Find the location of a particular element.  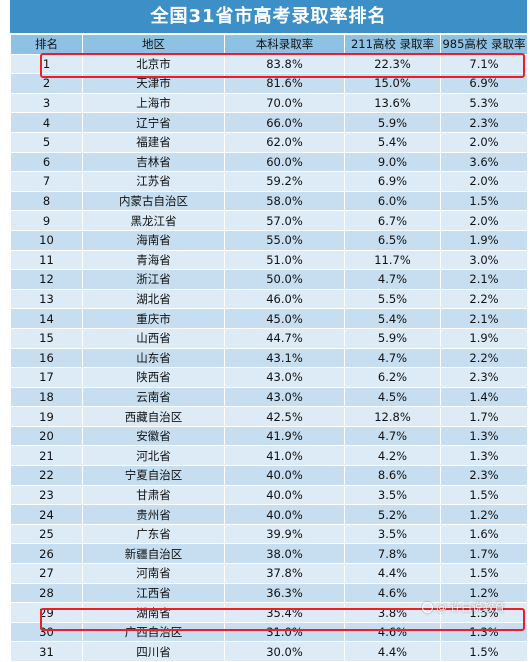

region-cell: 河南省 is located at coordinates (153, 573).